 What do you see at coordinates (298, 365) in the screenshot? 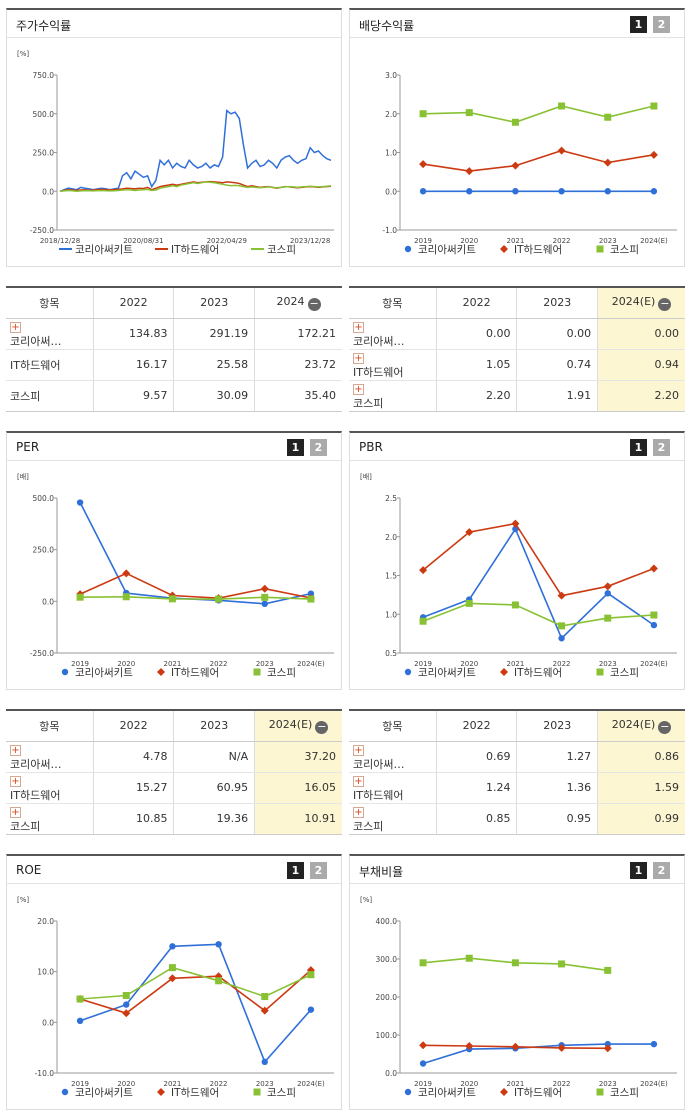
I see `table-cell: 23.72` at bounding box center [298, 365].